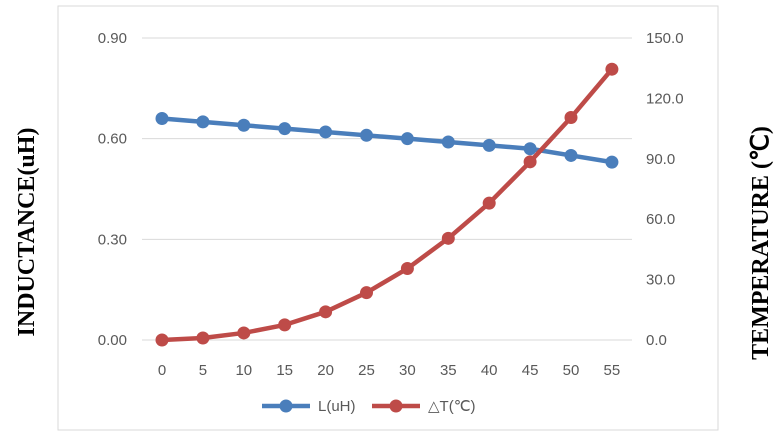  Describe the element at coordinates (660, 219) in the screenshot. I see `right-y-tick-label: 60.0` at that location.